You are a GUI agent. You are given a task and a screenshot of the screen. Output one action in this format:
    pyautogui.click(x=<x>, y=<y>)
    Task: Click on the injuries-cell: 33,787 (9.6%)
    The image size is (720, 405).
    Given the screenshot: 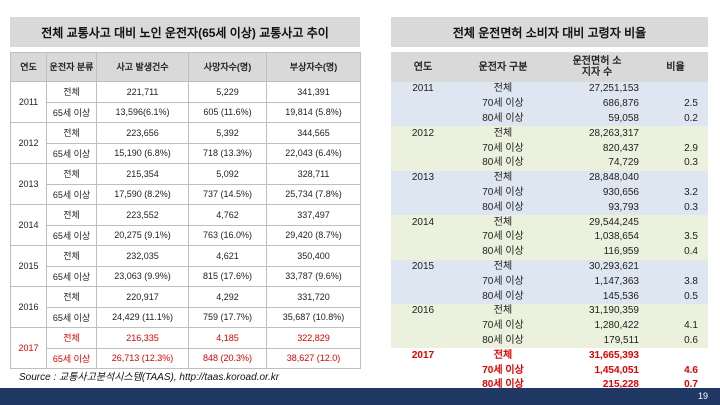 What is the action you would take?
    pyautogui.click(x=313, y=276)
    